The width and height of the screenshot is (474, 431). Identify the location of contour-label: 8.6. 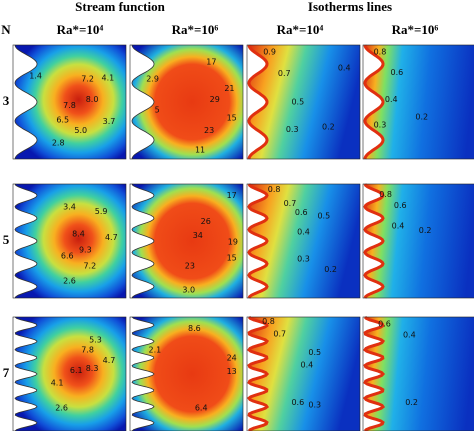
(194, 328).